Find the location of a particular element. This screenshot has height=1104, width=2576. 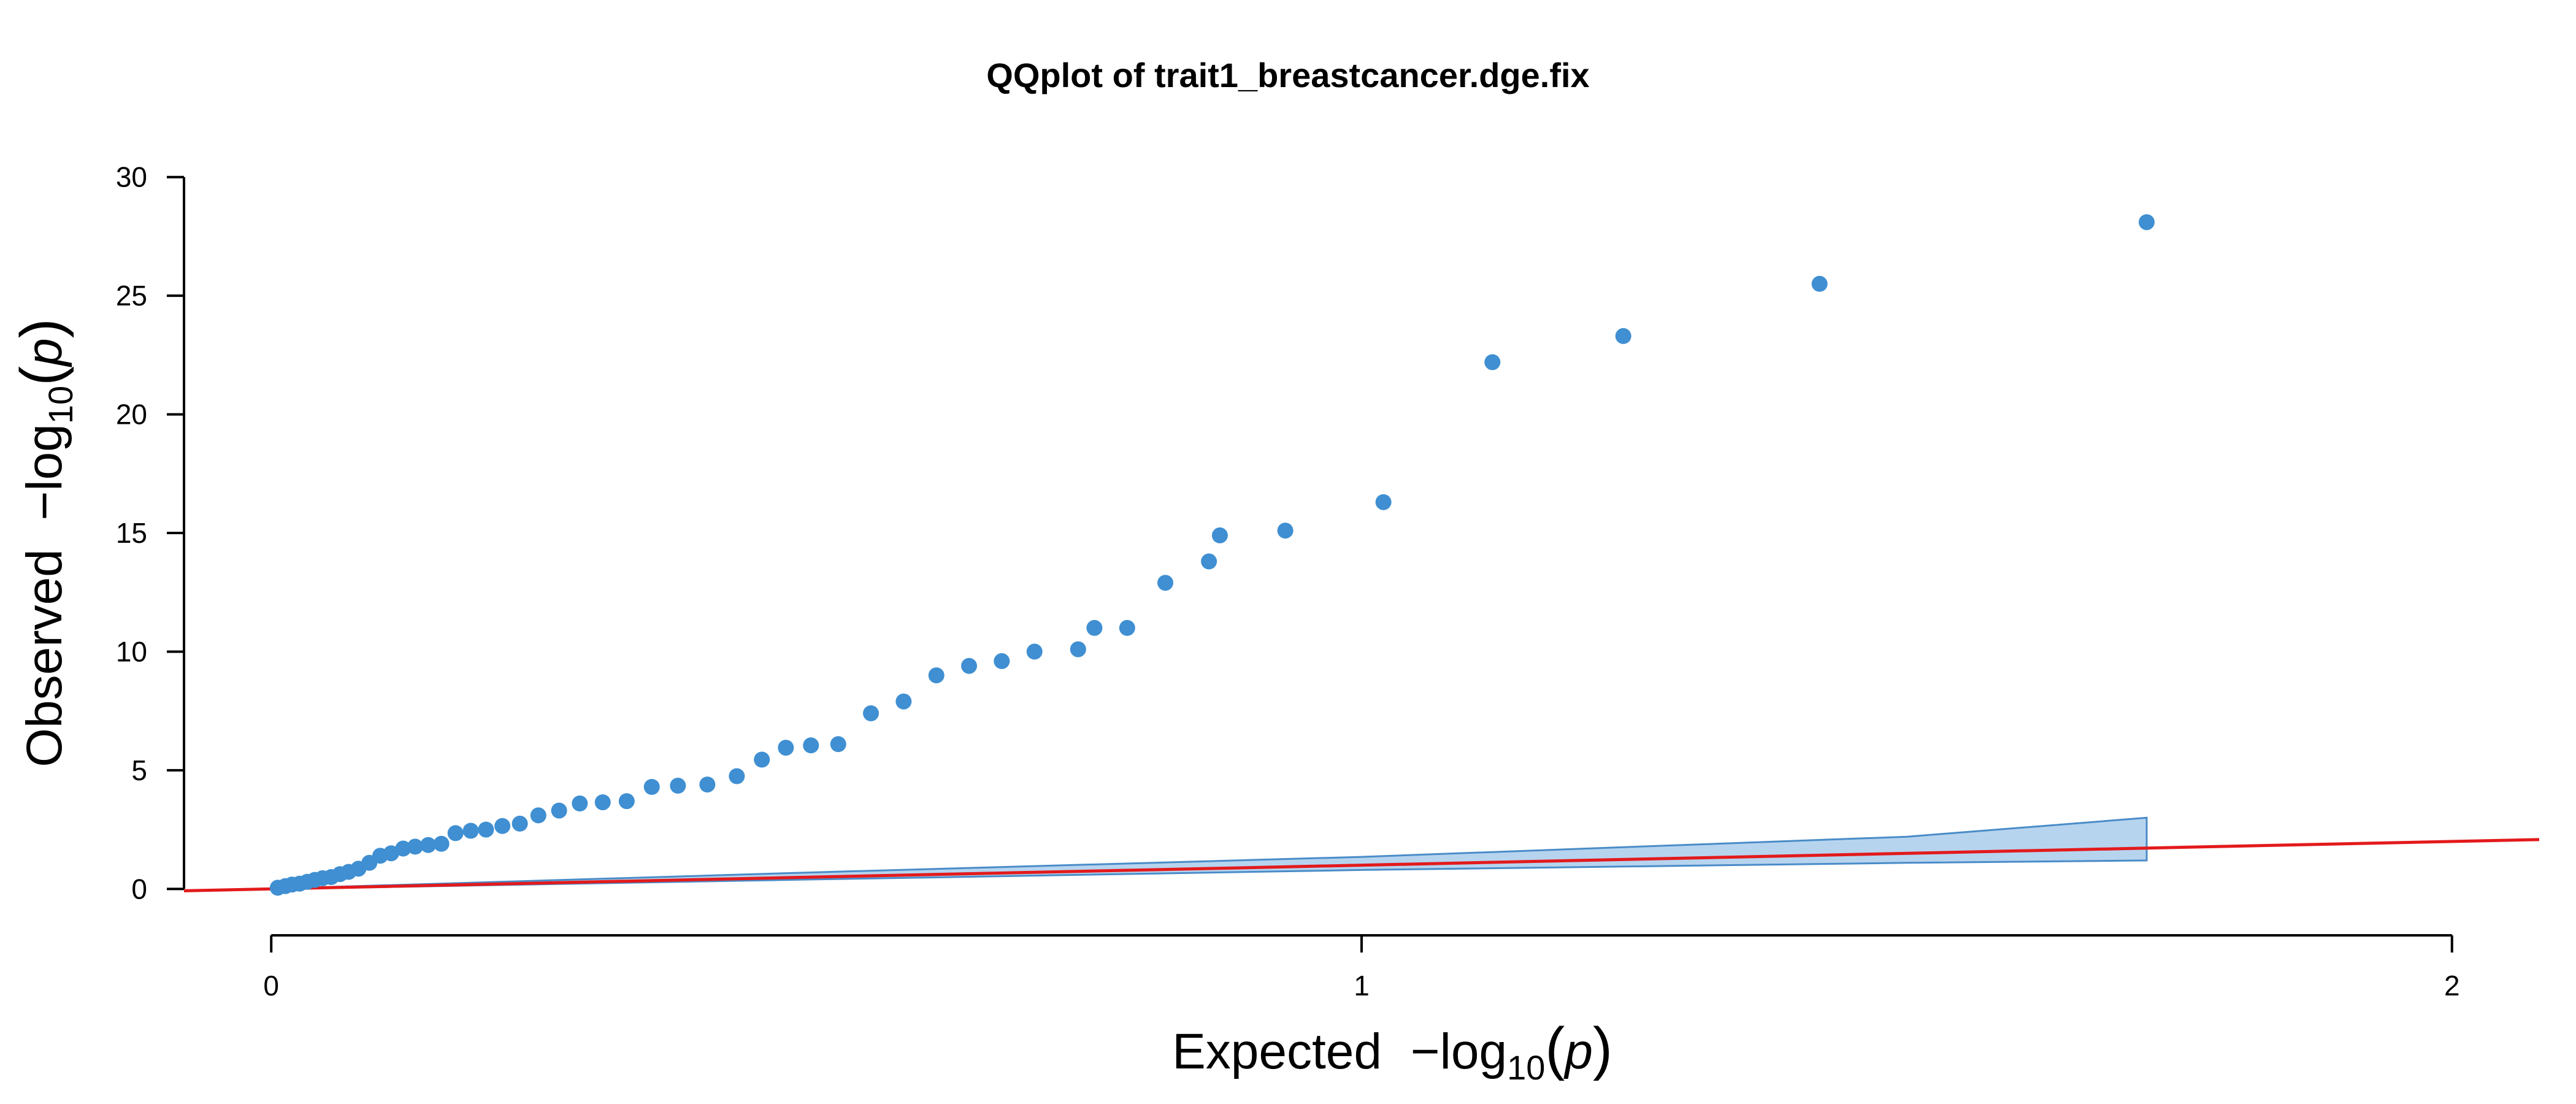

y-tick-label: 15 is located at coordinates (131, 533).